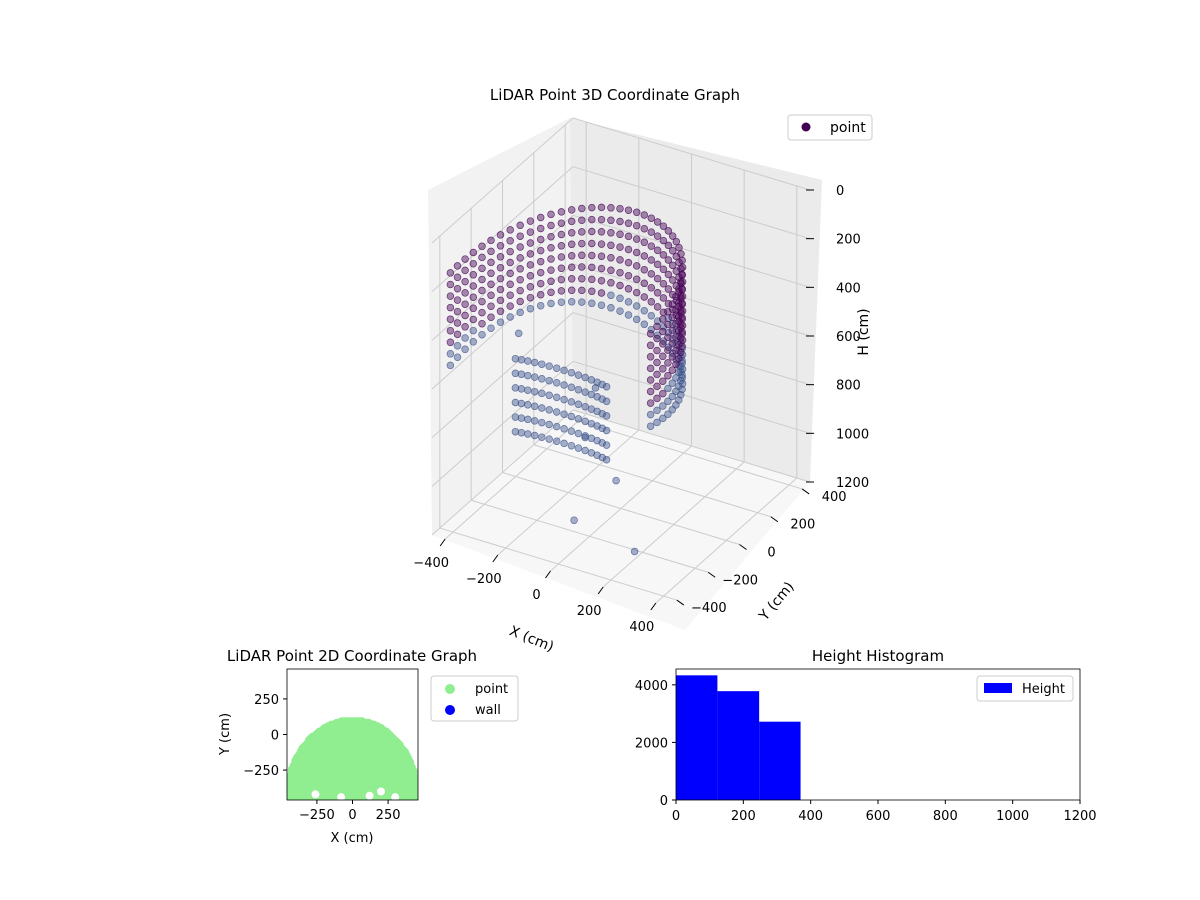 The width and height of the screenshot is (1200, 900). What do you see at coordinates (810, 816) in the screenshot?
I see `x-tick-label-hist: 400` at bounding box center [810, 816].